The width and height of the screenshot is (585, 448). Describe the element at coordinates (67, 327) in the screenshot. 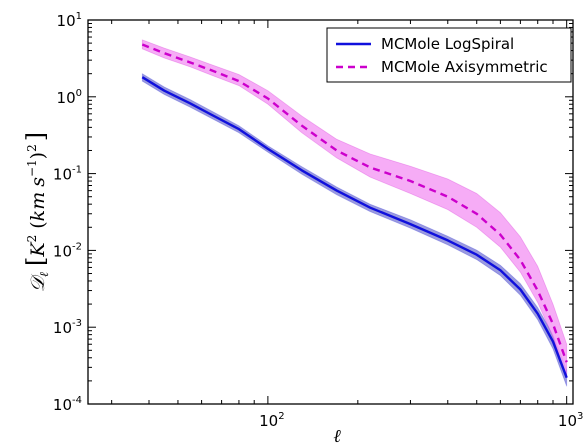

I see `y-tick-label: 10⁻³` at that location.